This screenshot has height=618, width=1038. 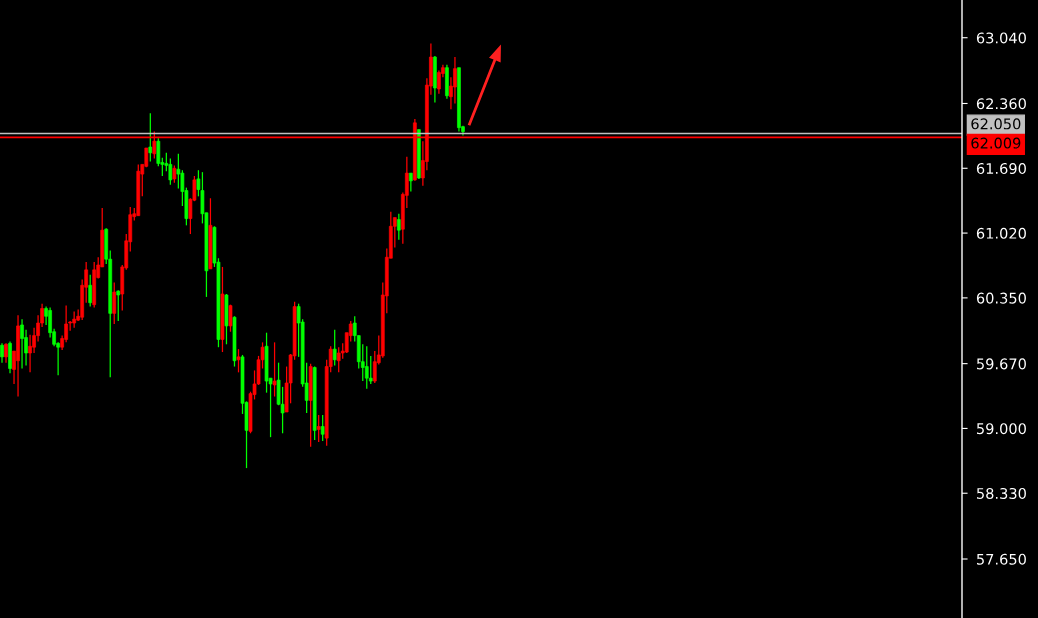 What do you see at coordinates (996, 143) in the screenshot?
I see `ref-line-label: 62.009` at bounding box center [996, 143].